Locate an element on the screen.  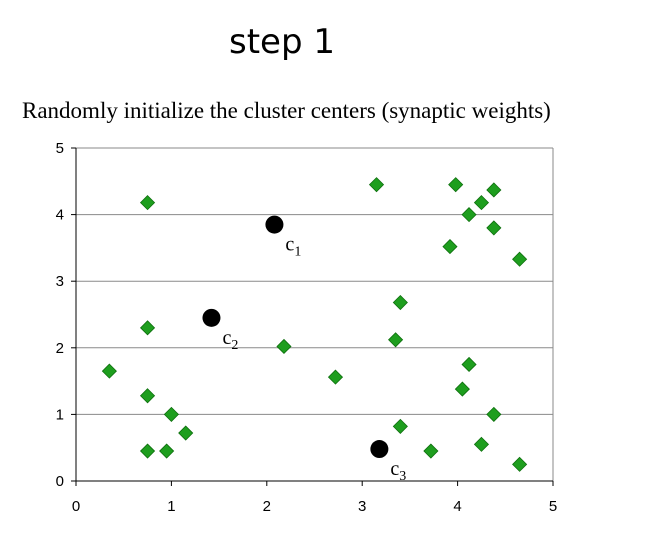
y-tick-label-0: 0 is located at coordinates (60, 481).